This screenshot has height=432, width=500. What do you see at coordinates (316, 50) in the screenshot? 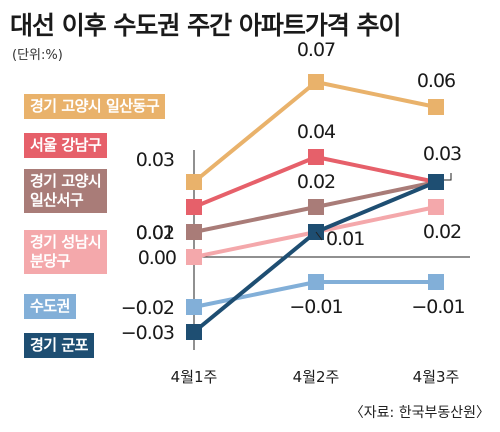
I see `data-label: 0.07` at bounding box center [316, 50].